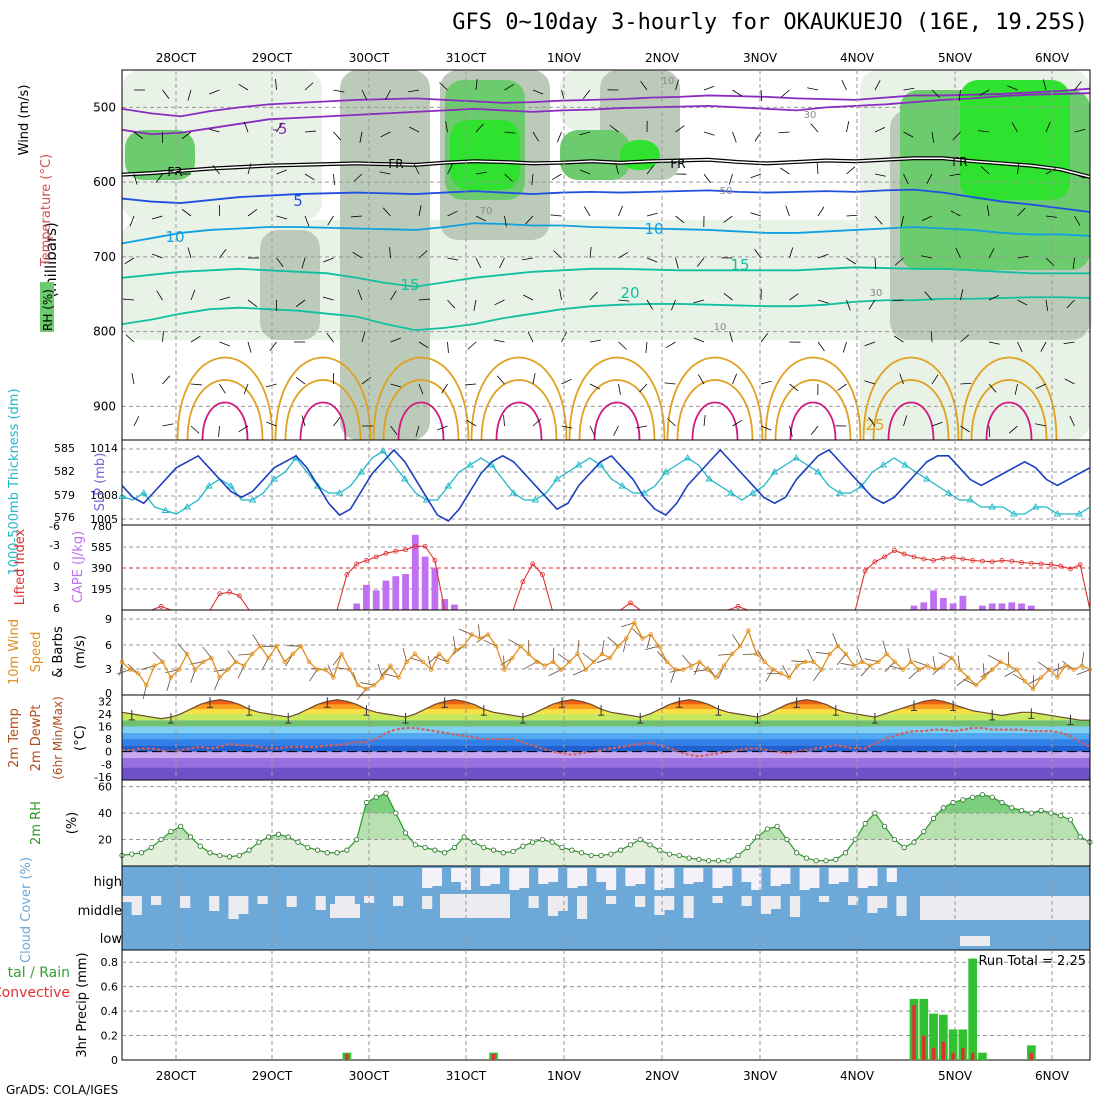  Describe the element at coordinates (369, 58) in the screenshot. I see `x-tick-label-top: 30OCT` at that location.